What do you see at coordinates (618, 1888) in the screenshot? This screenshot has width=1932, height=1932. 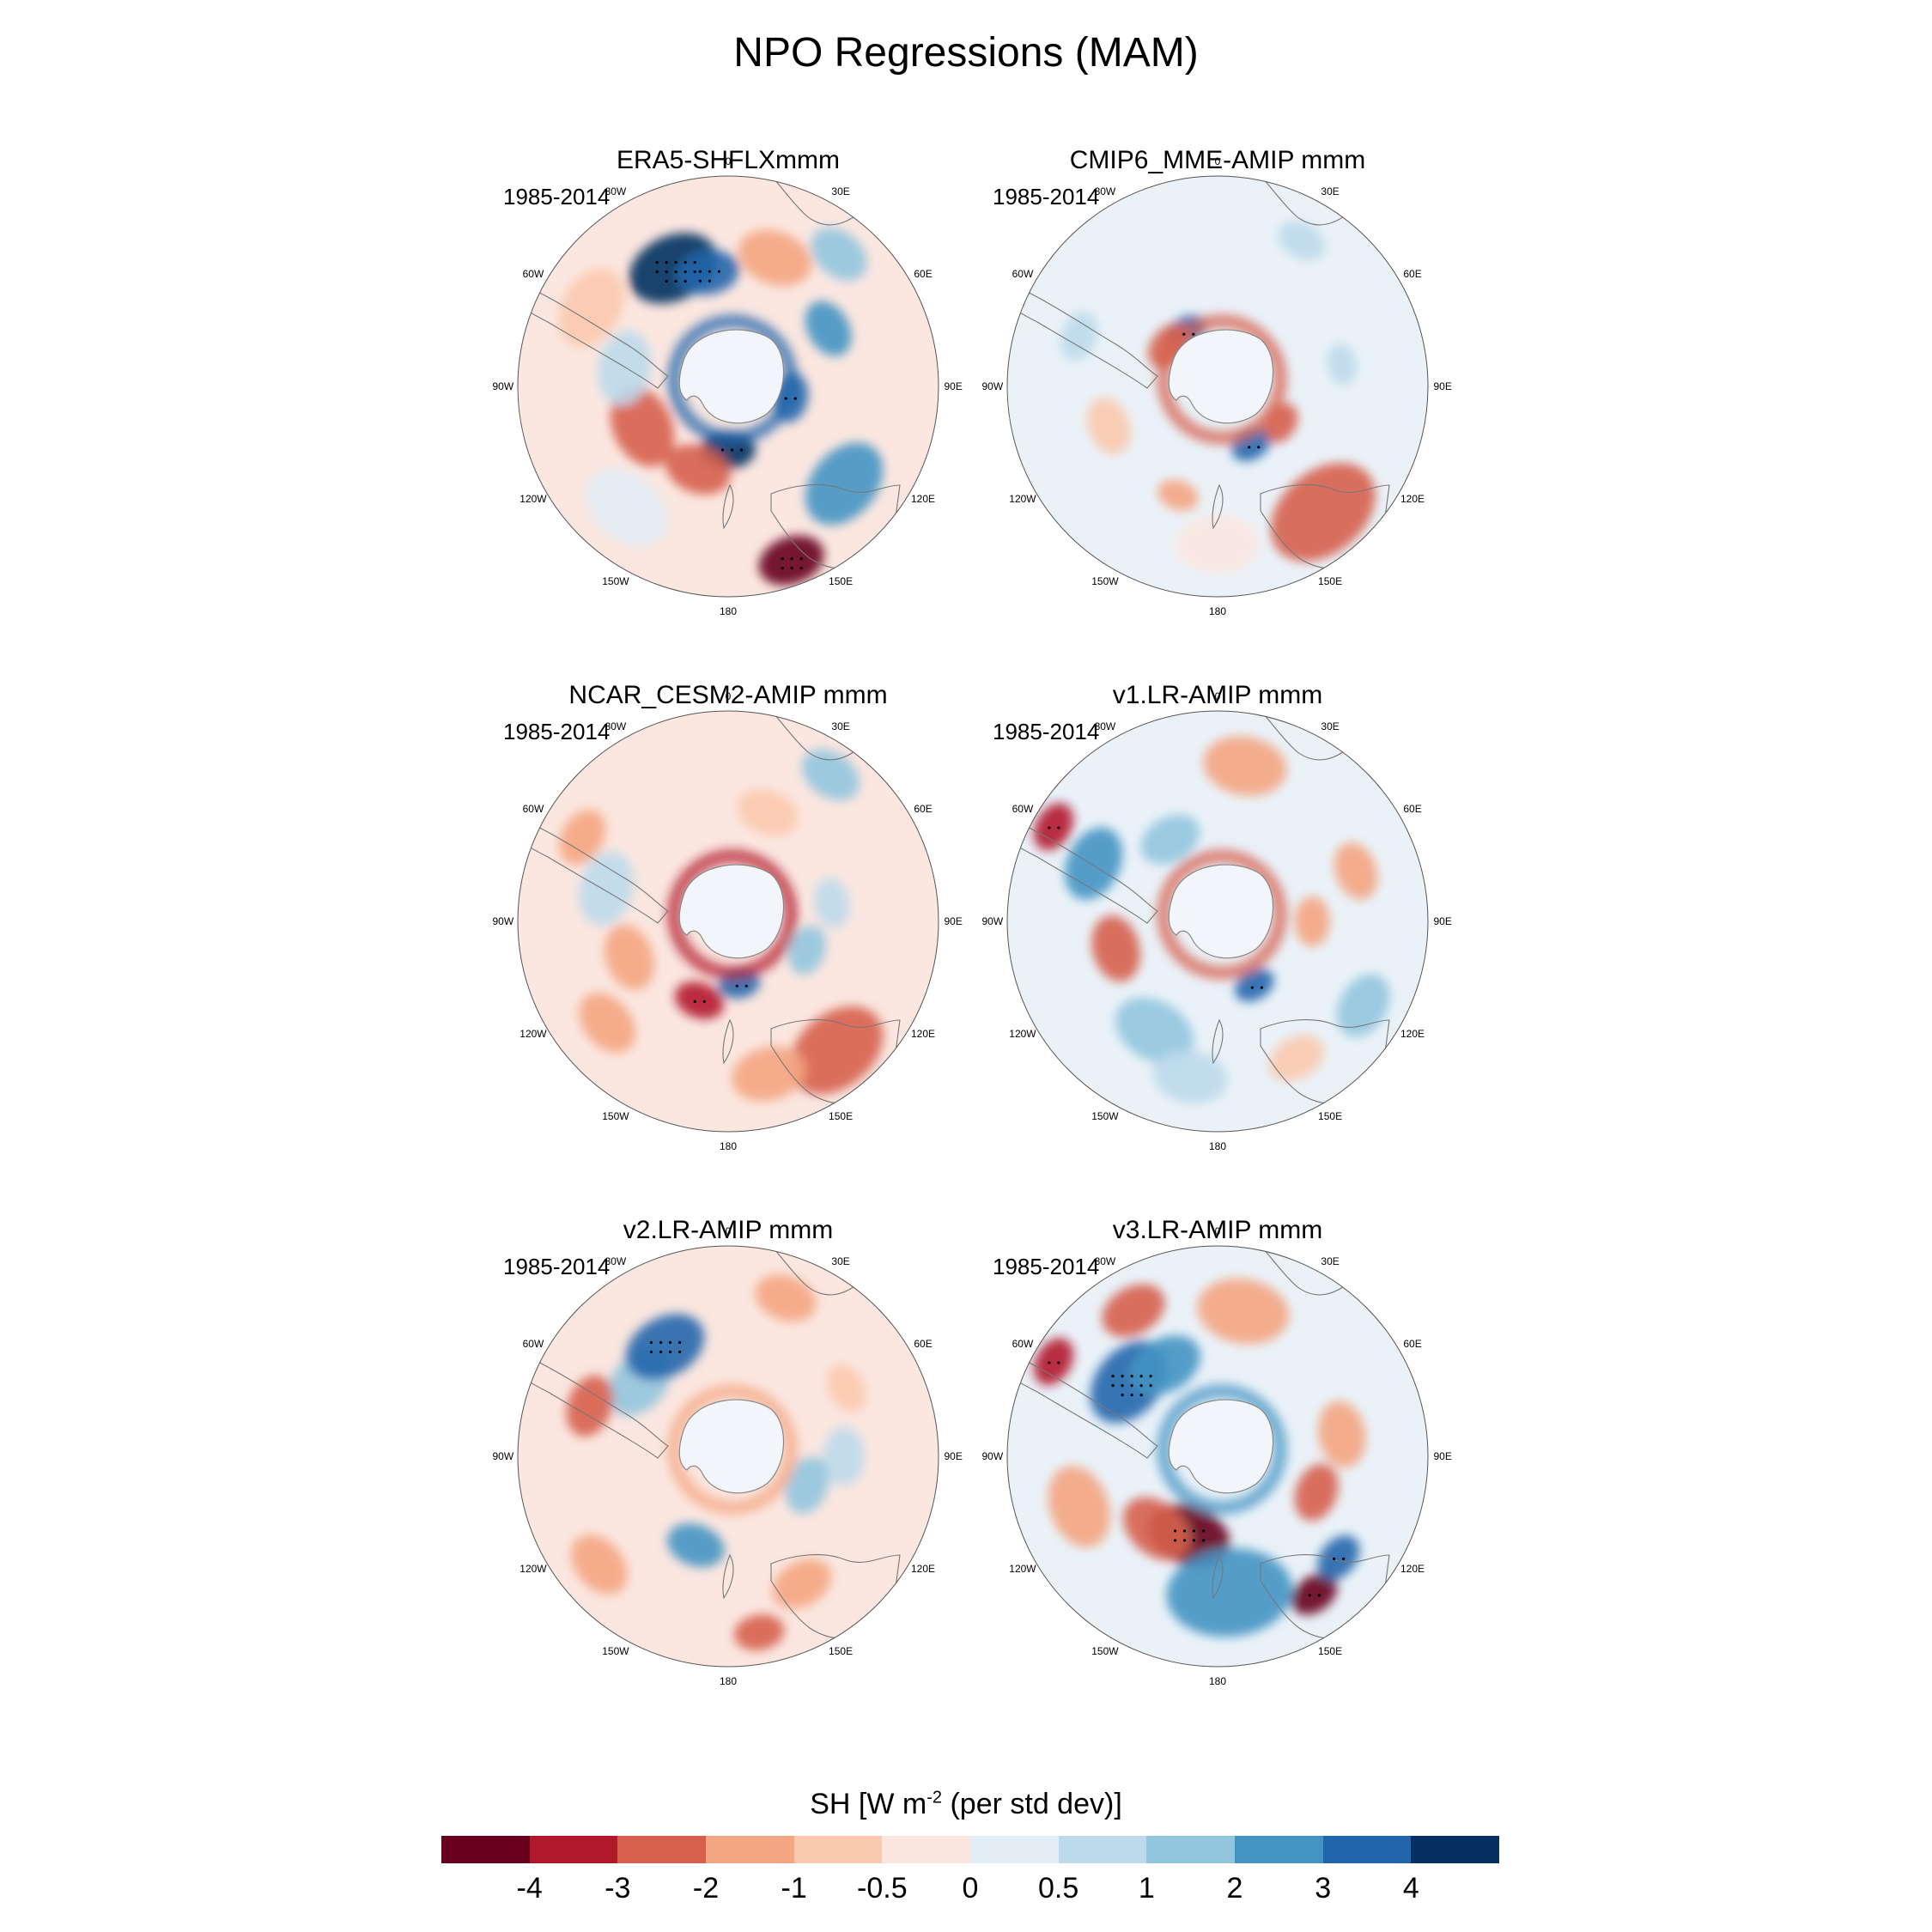 I see `colorbar-tick-label: -3` at bounding box center [618, 1888].